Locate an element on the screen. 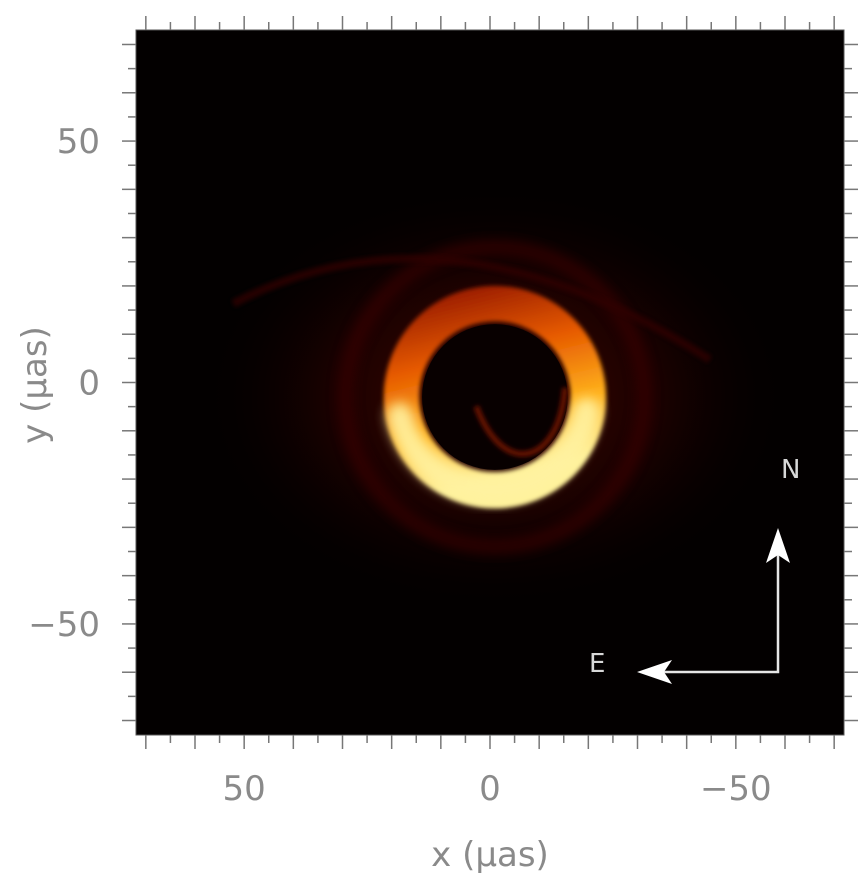  x-tick-label: 0 is located at coordinates (490, 789).